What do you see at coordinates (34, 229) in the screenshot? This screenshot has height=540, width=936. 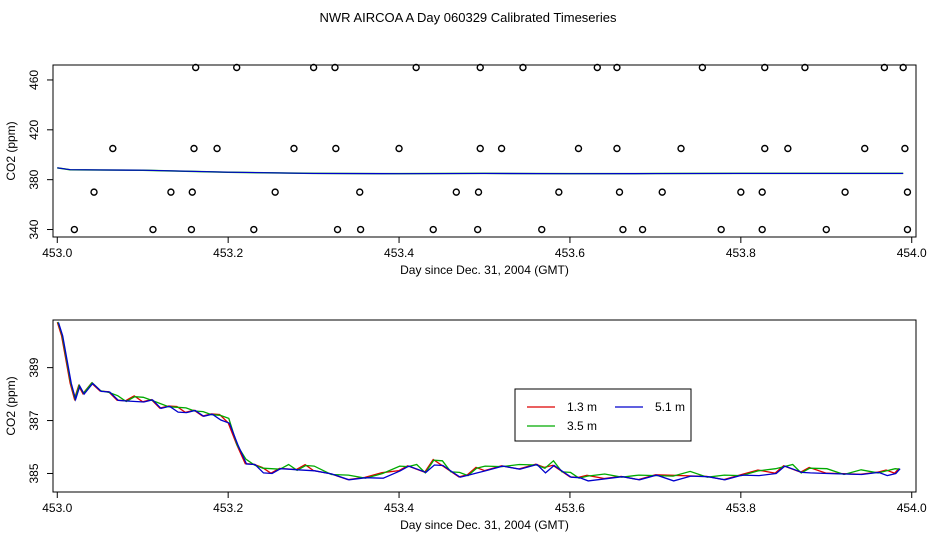 I see `panel1-y-tick-label: 340` at bounding box center [34, 229].